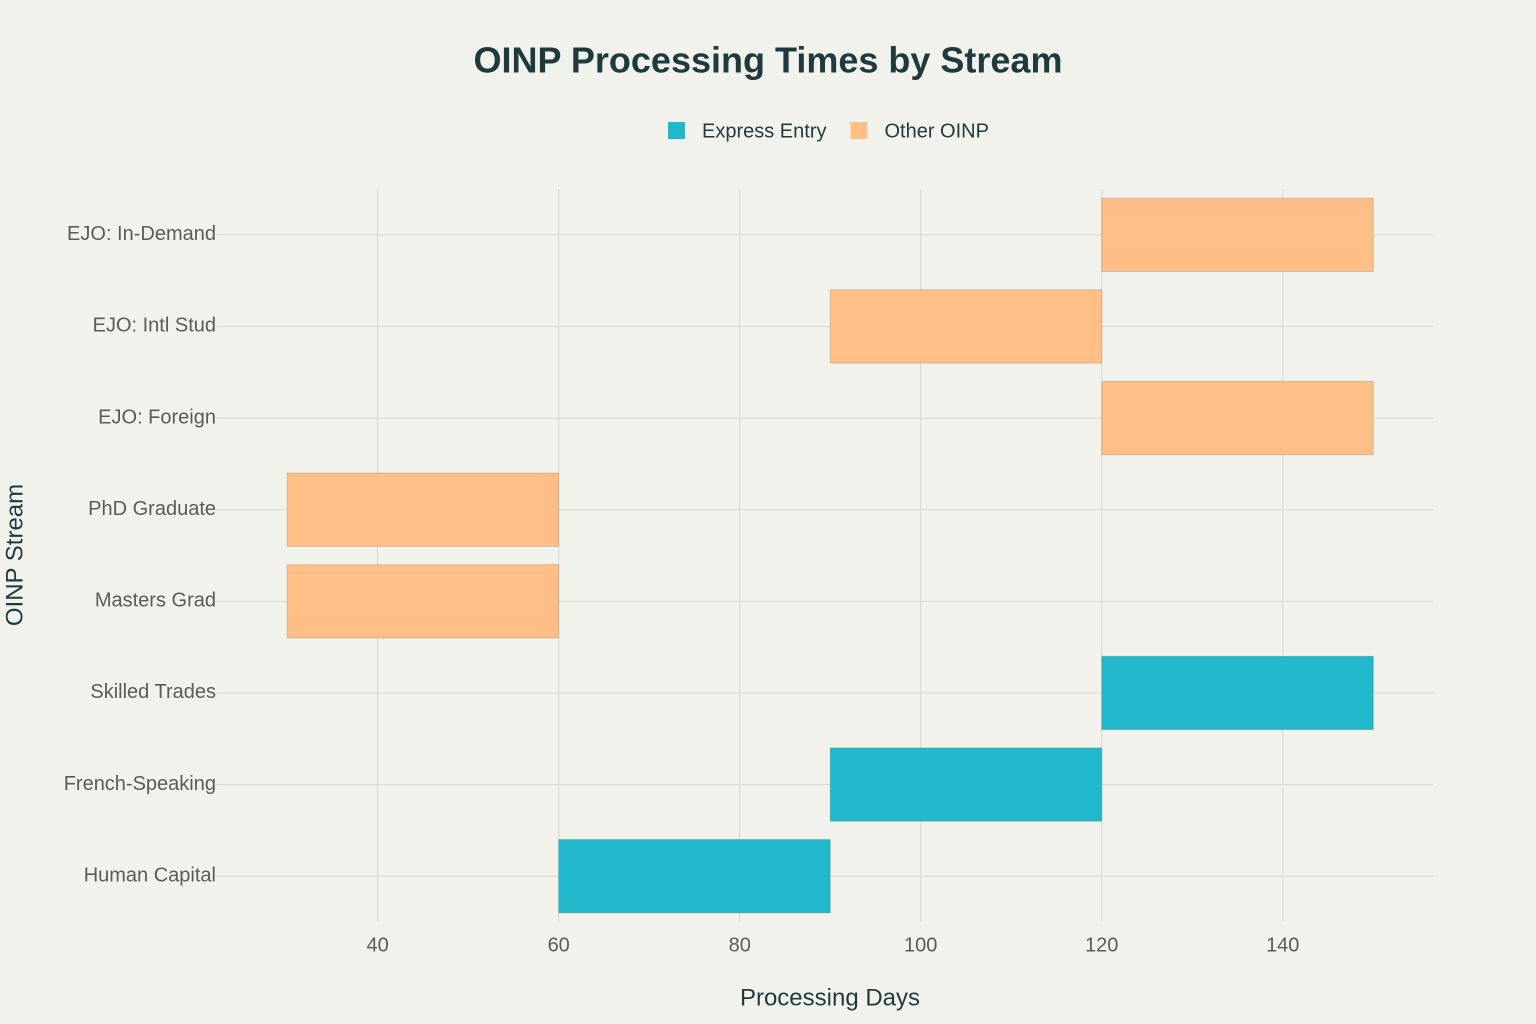 This screenshot has height=1024, width=1536. Describe the element at coordinates (764, 131) in the screenshot. I see `legend-label: Express Entry` at that location.